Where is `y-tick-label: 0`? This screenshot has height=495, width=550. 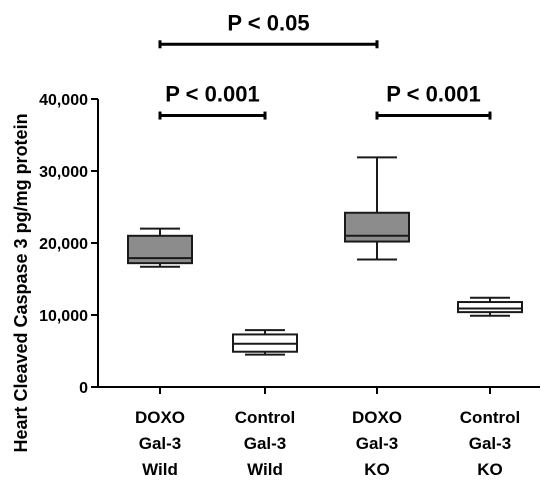 y-tick-label: 0 is located at coordinates (83, 388).